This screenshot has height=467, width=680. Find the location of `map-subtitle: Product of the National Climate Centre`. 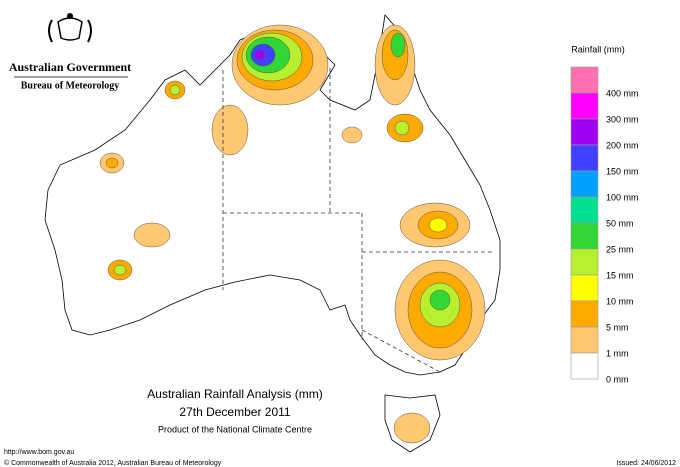

map-subtitle: Product of the National Climate Centre is located at coordinates (235, 429).